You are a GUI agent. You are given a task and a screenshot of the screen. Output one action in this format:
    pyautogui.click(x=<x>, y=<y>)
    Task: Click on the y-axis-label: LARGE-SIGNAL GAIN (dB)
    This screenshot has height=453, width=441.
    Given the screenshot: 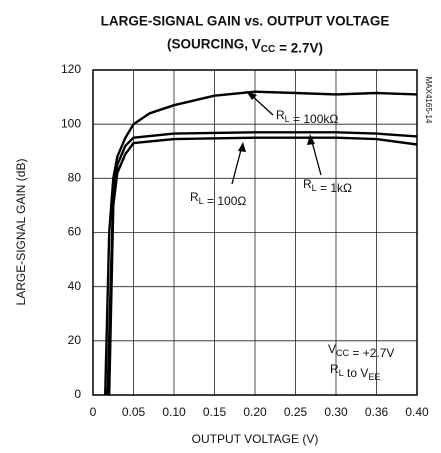 What is the action you would take?
    pyautogui.click(x=21, y=232)
    